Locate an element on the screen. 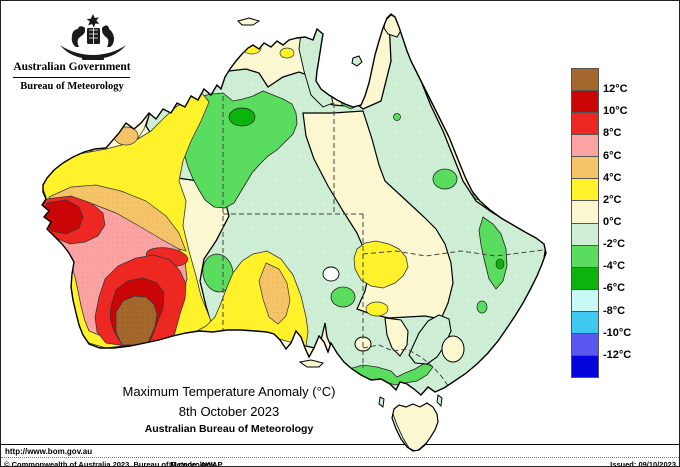 The height and width of the screenshot is (467, 680). region-dark-green-coast-dot is located at coordinates (500, 264).